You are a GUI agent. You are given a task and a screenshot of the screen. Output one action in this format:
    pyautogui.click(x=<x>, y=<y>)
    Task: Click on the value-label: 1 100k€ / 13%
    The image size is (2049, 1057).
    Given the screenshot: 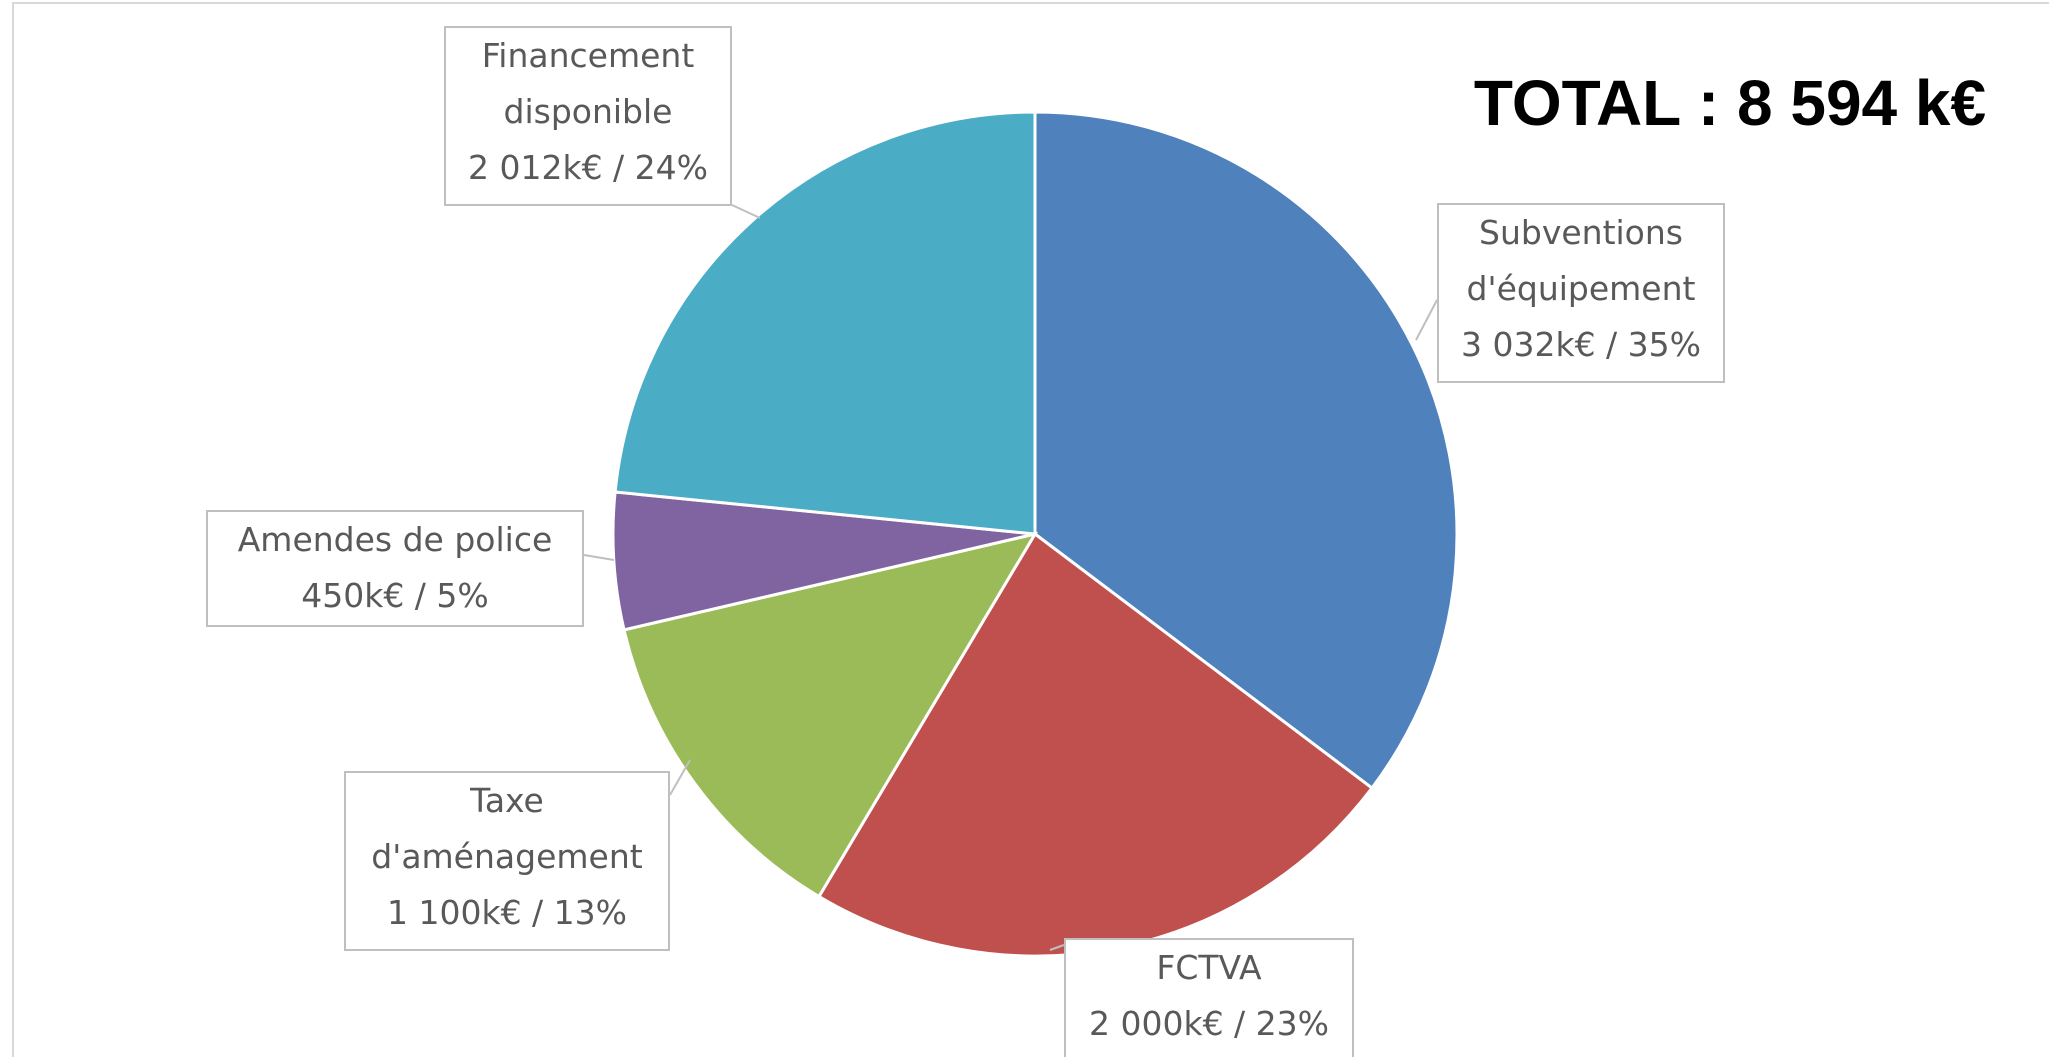 What is the action you would take?
    pyautogui.click(x=507, y=912)
    